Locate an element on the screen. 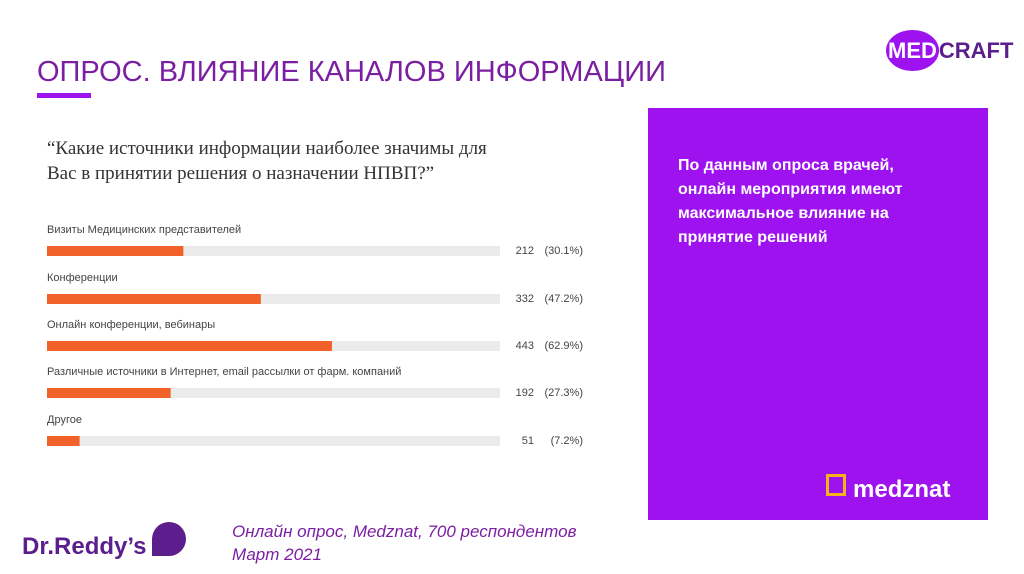 The image size is (1024, 574). category-label: Конференции is located at coordinates (82, 278).